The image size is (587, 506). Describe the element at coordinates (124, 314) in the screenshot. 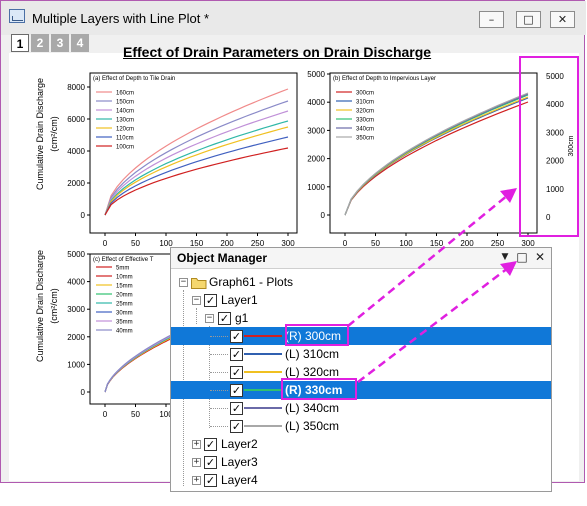

I see `legend-label: 30mm` at that location.